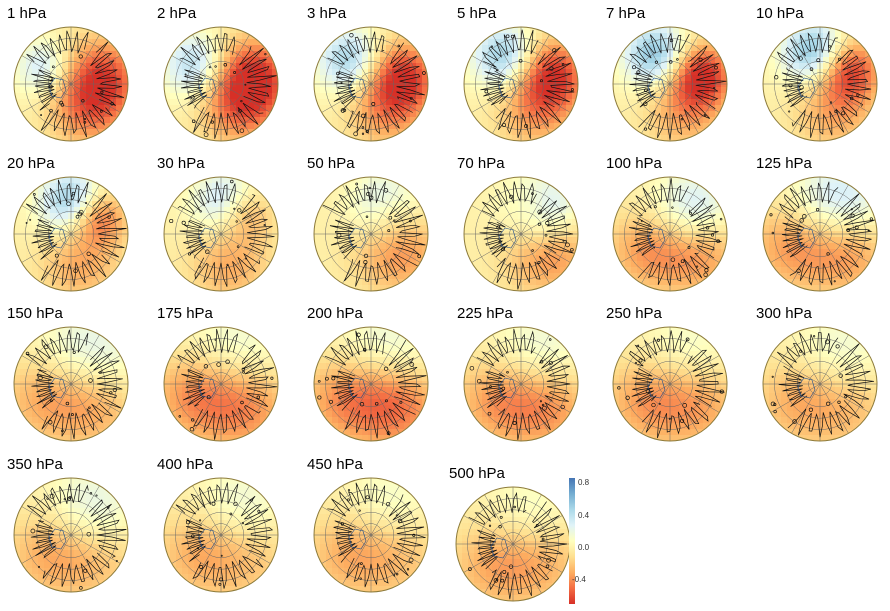 The height and width of the screenshot is (611, 890). I want to click on map-panel: 30 hPa, so click(224, 225).